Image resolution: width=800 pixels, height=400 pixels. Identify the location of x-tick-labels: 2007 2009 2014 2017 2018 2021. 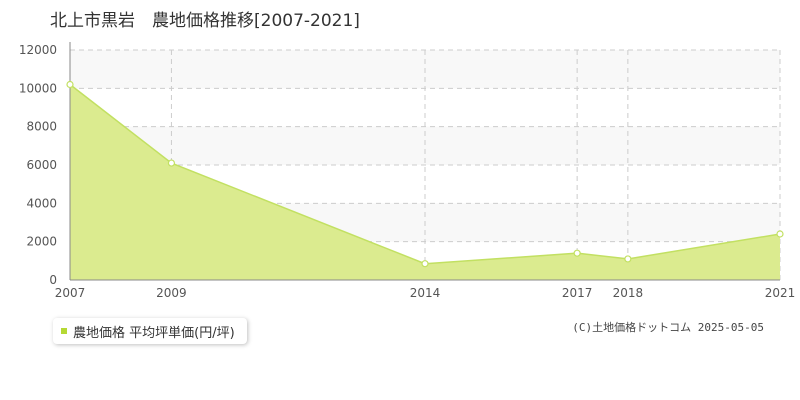
(425, 293).